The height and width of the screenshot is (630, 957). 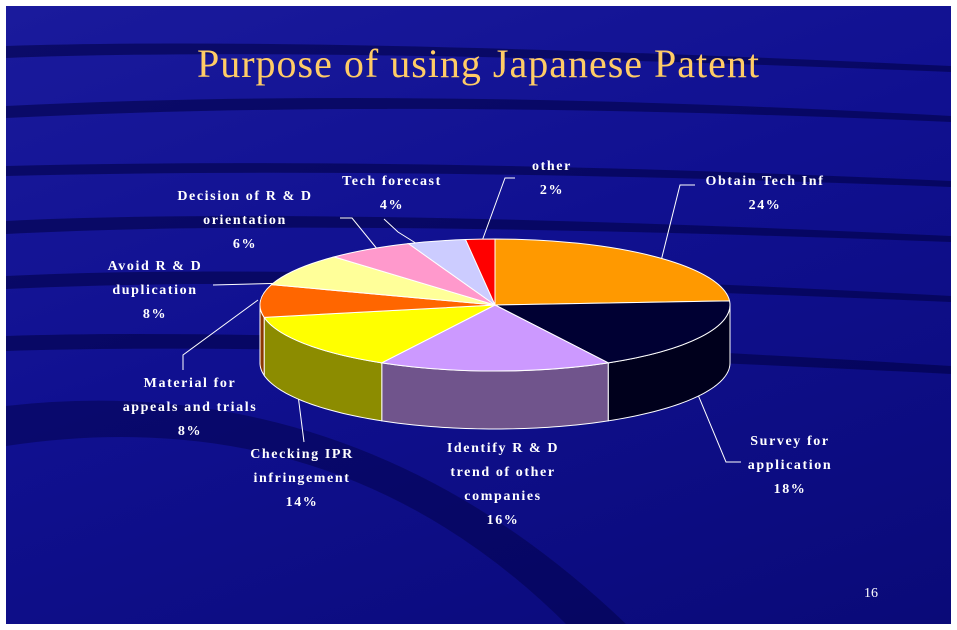 I want to click on slice-label: Avoid R & D duplication 8%, so click(x=155, y=291).